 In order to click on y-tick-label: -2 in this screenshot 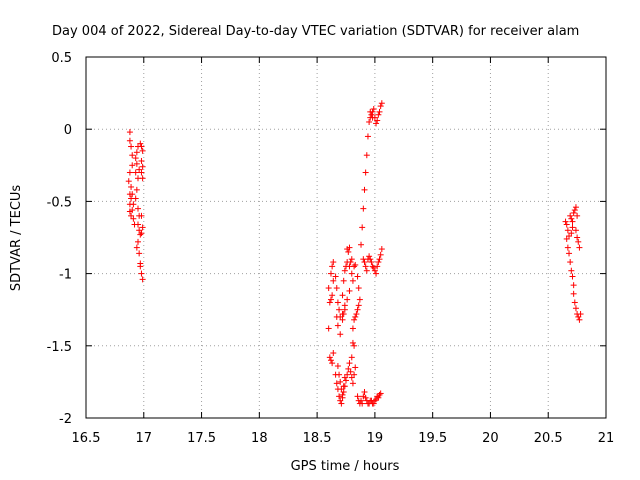, I will do `click(65, 419)`.